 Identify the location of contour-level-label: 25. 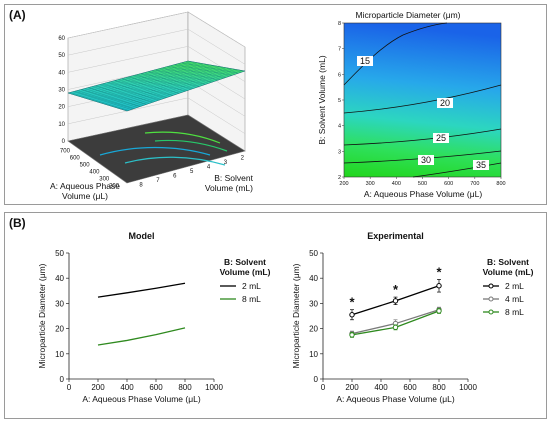
(441, 138).